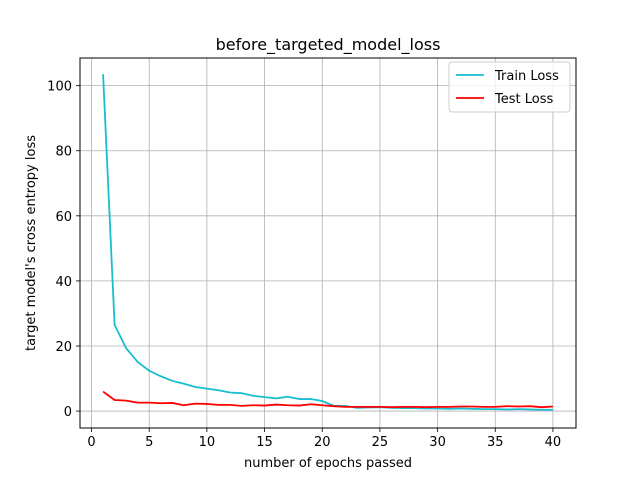 Image resolution: width=640 pixels, height=480 pixels. Describe the element at coordinates (322, 442) in the screenshot. I see `x-tick-label: 20` at that location.